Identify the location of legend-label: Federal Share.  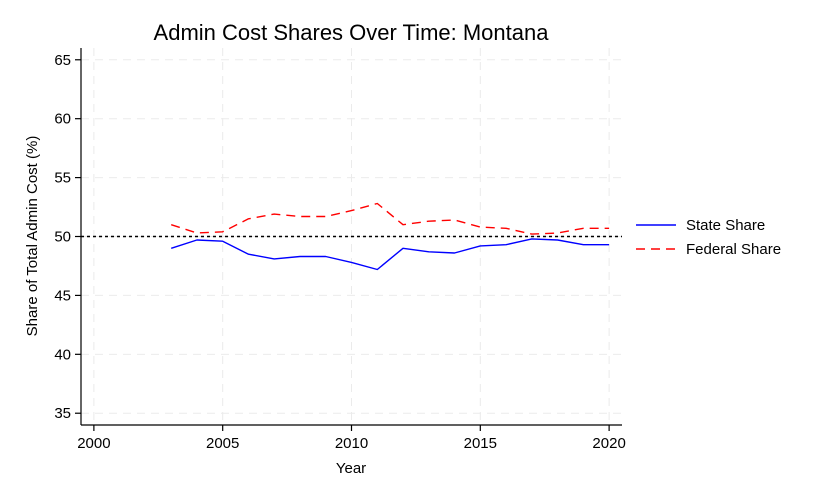
(733, 249).